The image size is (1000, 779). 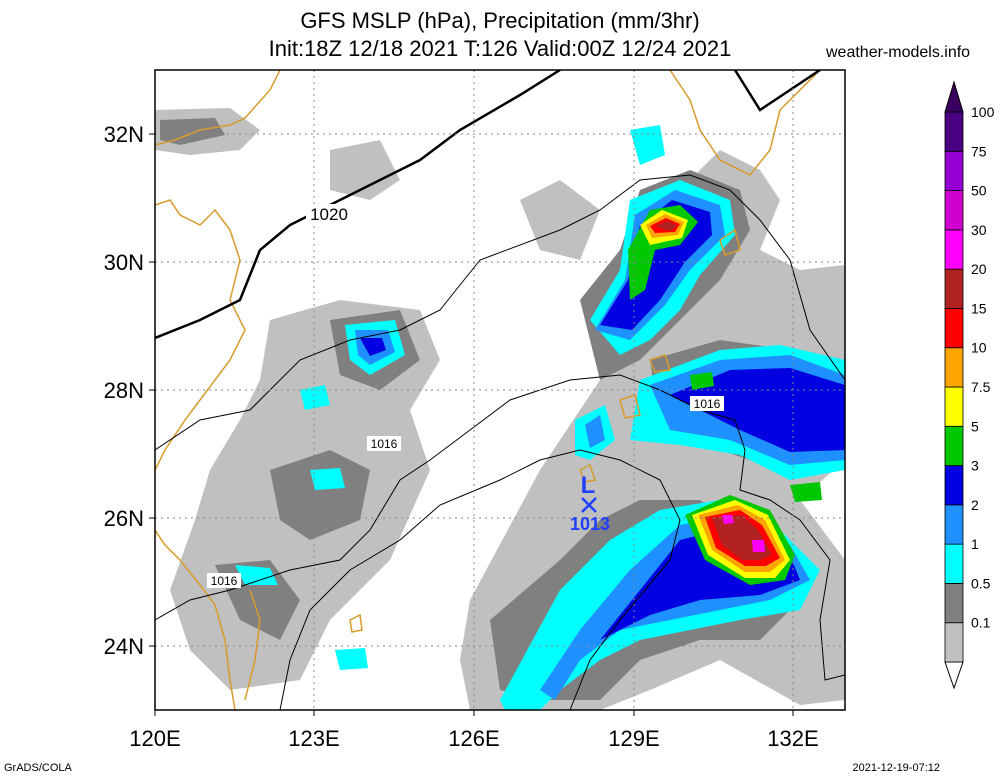 What do you see at coordinates (792, 738) in the screenshot?
I see `lon-tick-label: 132E` at bounding box center [792, 738].